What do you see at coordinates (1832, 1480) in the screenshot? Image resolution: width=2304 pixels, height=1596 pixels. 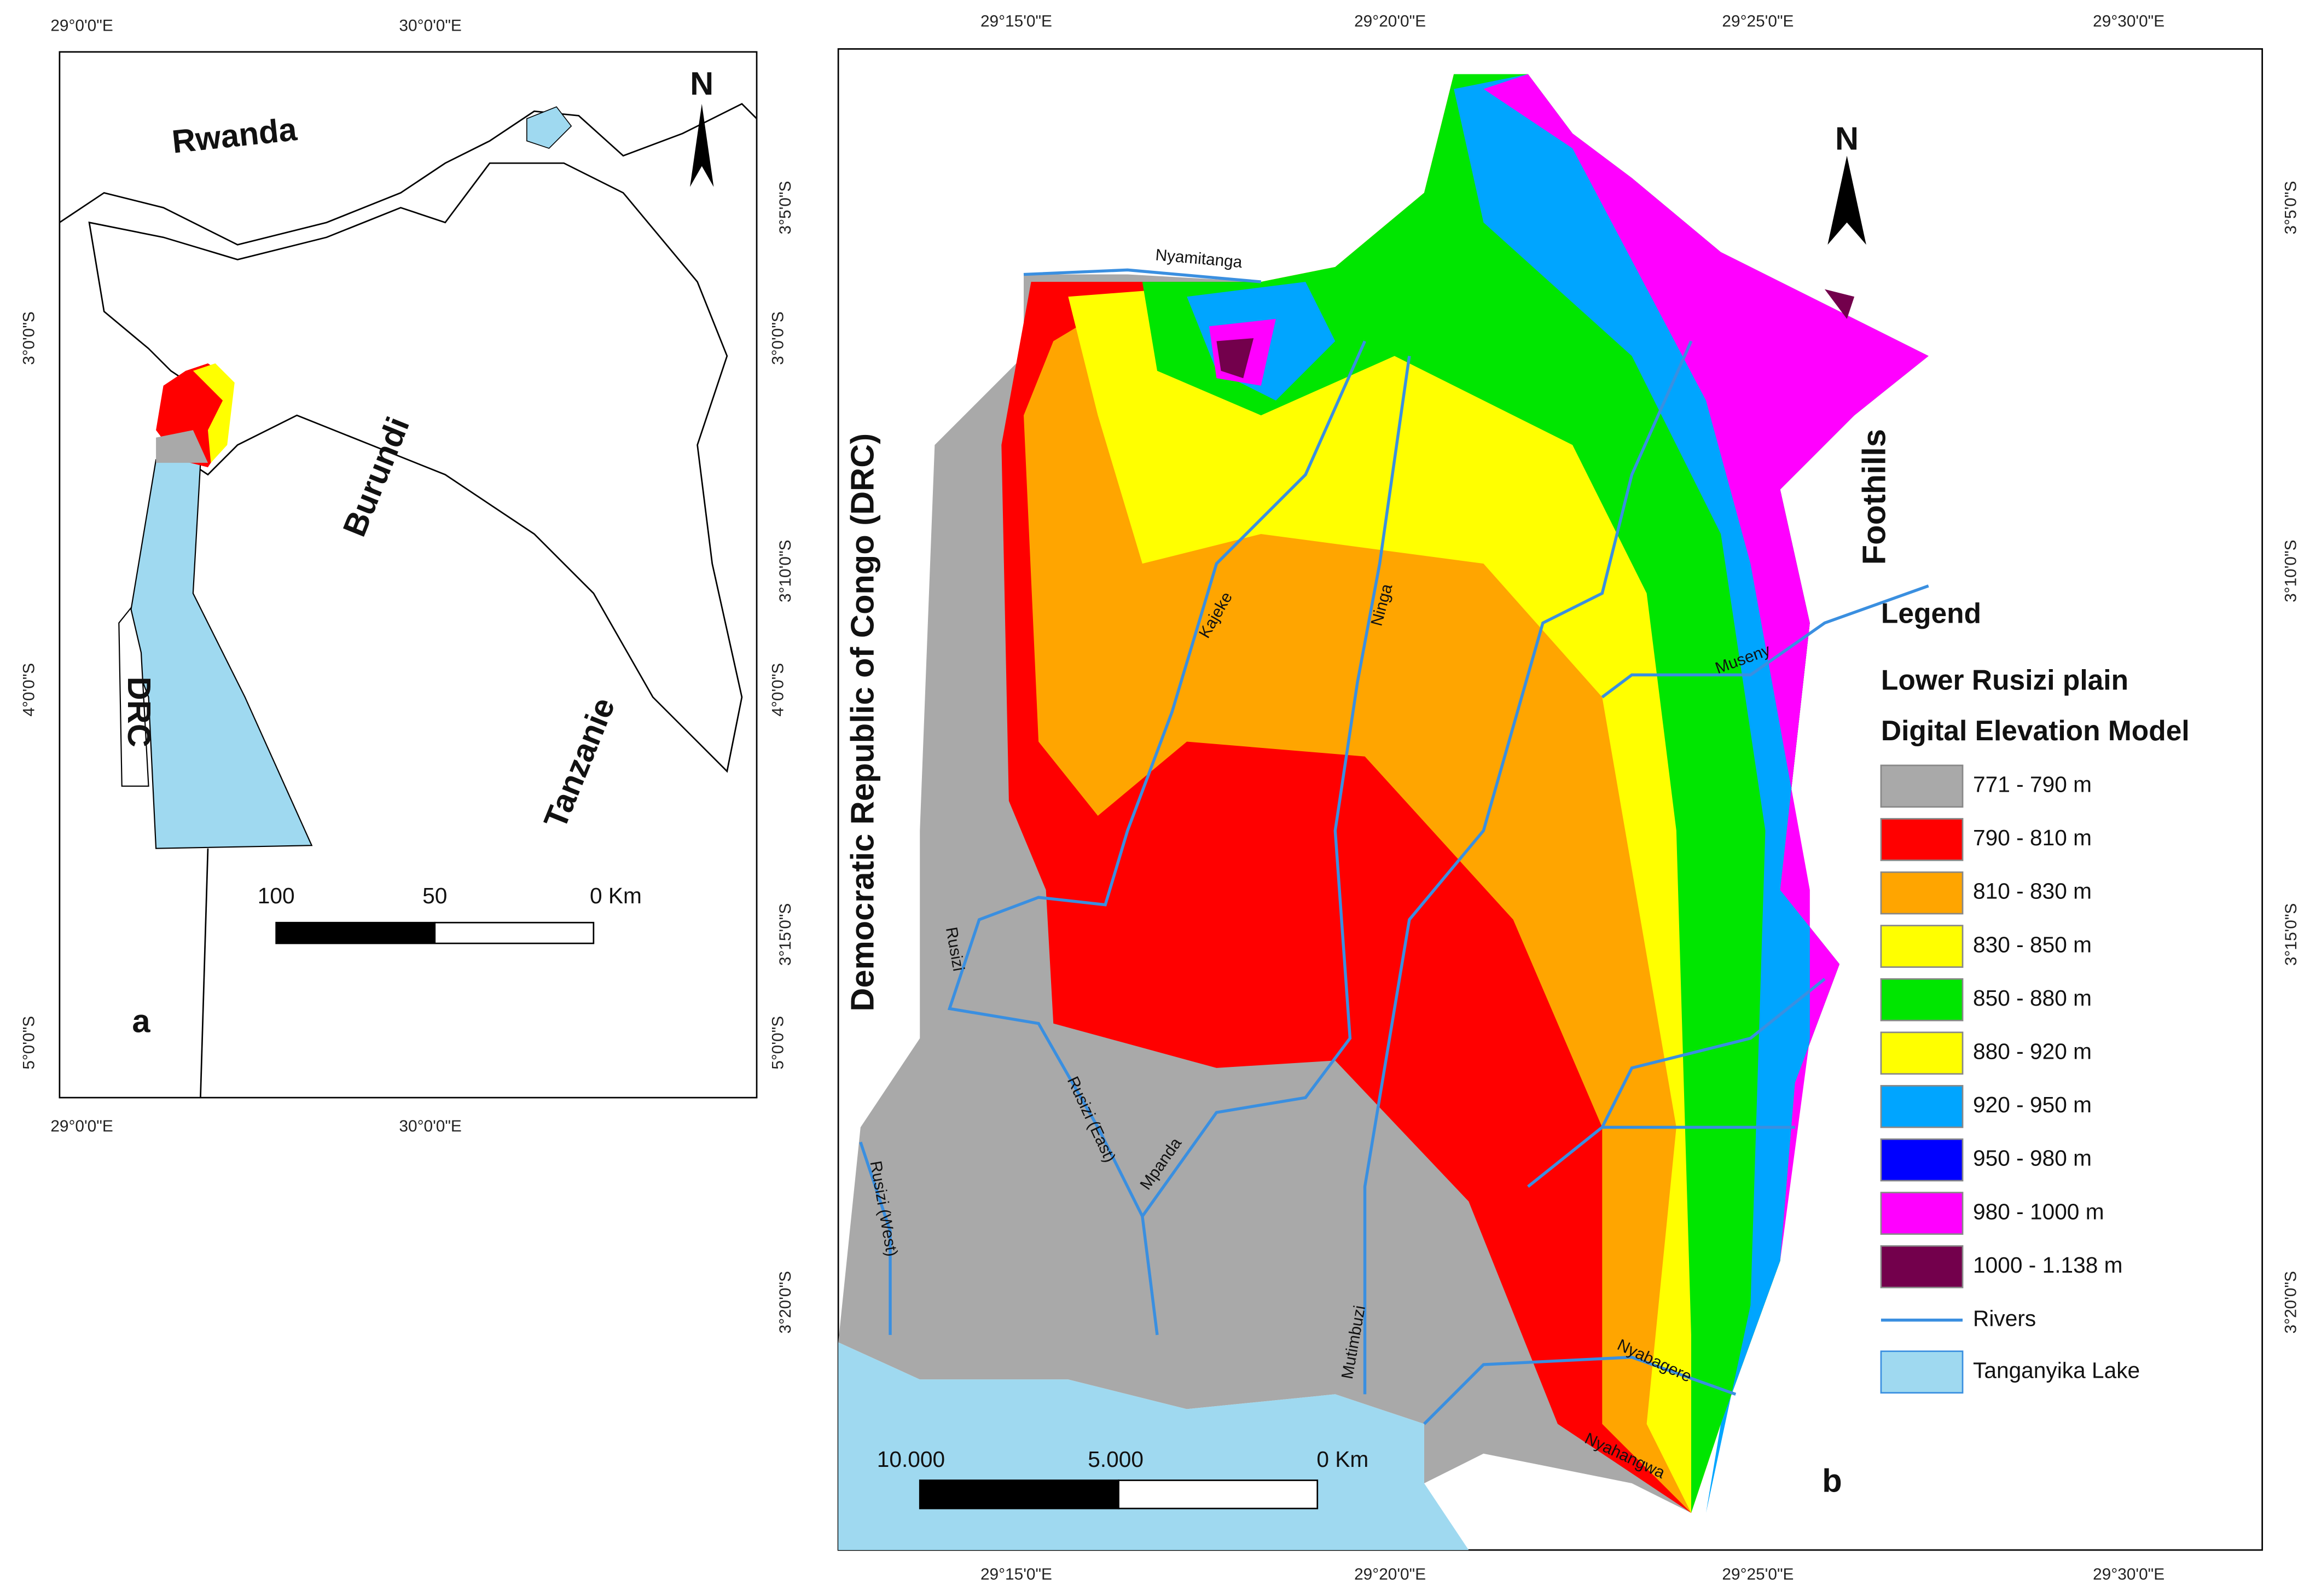 I see `panel-label: b` at bounding box center [1832, 1480].